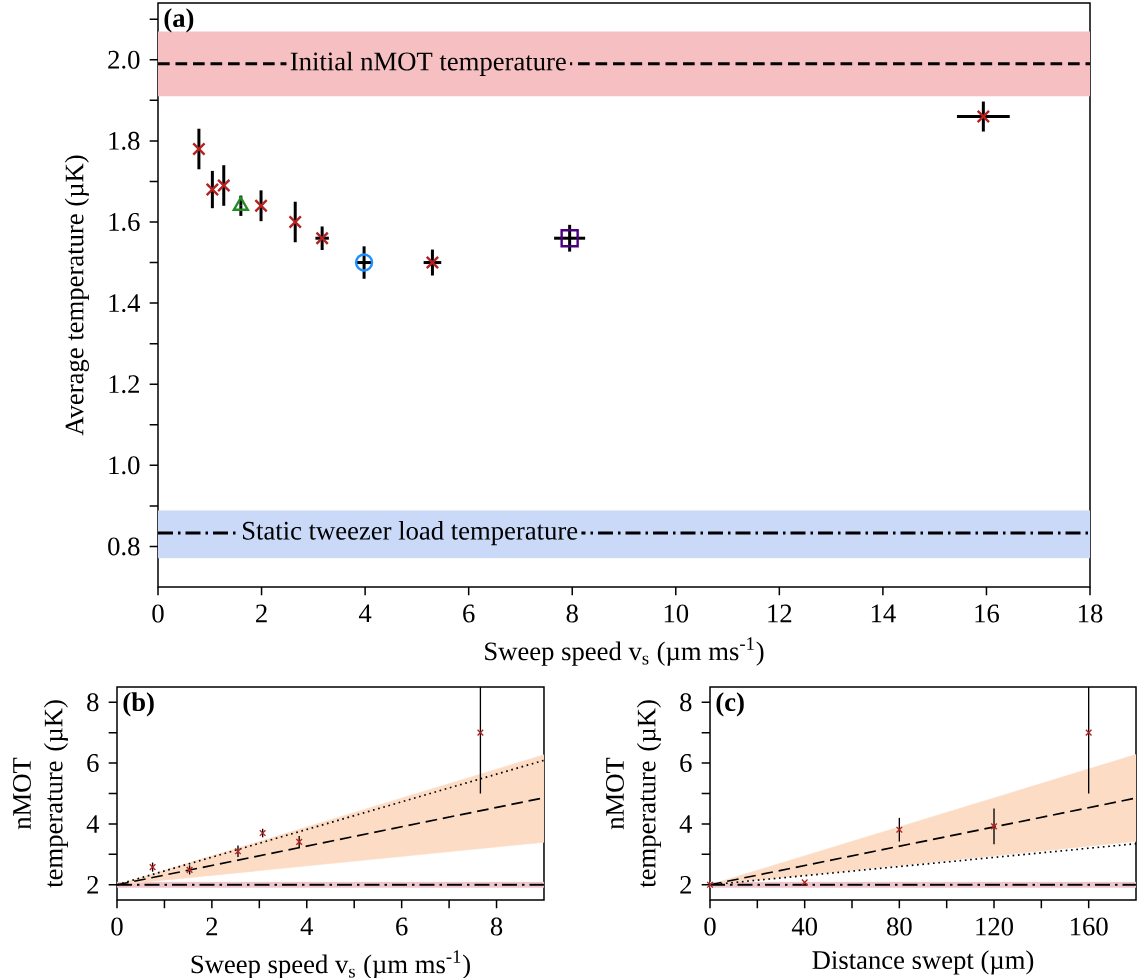  Describe the element at coordinates (987, 613) in the screenshot. I see `x-tick-label: 16` at that location.